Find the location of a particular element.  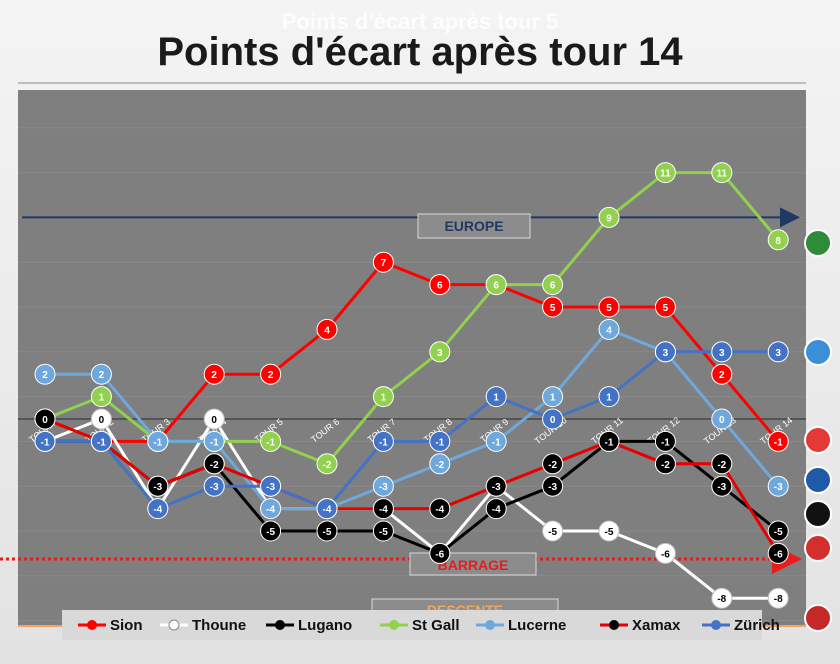

lugano-crest-icon is located at coordinates (818, 514).